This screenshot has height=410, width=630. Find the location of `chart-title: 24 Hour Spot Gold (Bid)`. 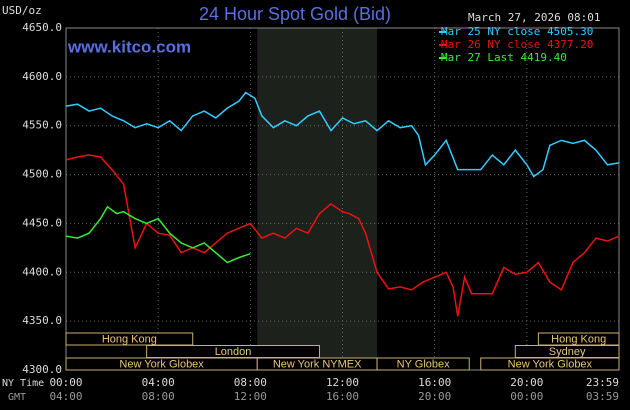

chart-title: 24 Hour Spot Gold (Bid) is located at coordinates (295, 14).